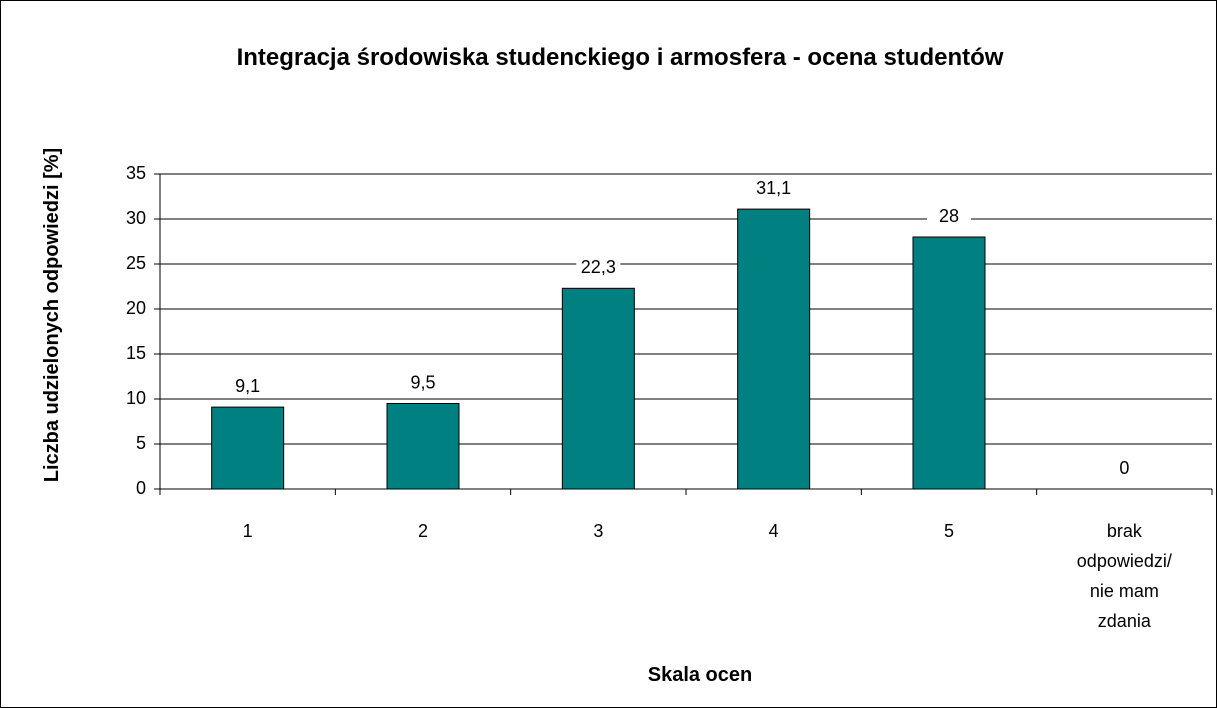 This screenshot has width=1217, height=708. Describe the element at coordinates (141, 443) in the screenshot. I see `y-tick-label: 5` at that location.